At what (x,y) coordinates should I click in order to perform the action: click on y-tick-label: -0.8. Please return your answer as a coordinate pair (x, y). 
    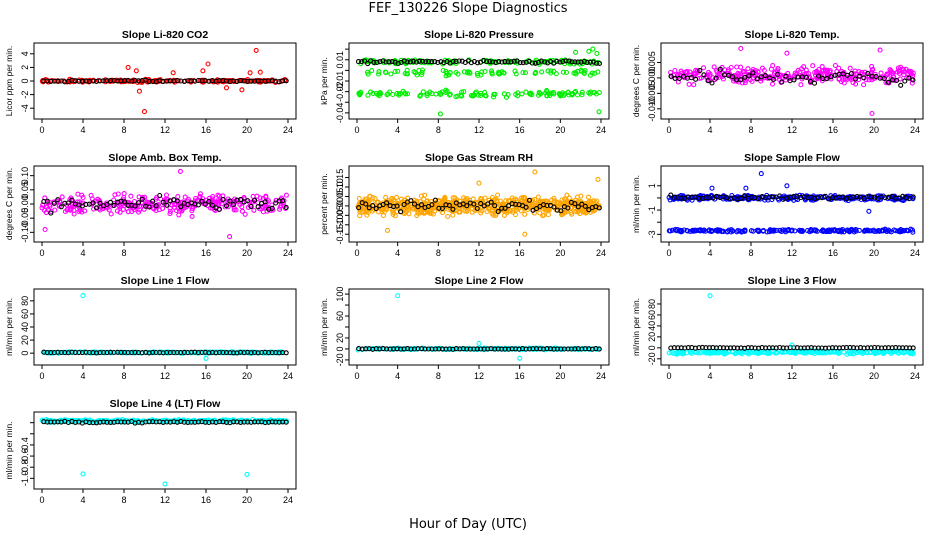
    Looking at the image, I should click on (25, 467).